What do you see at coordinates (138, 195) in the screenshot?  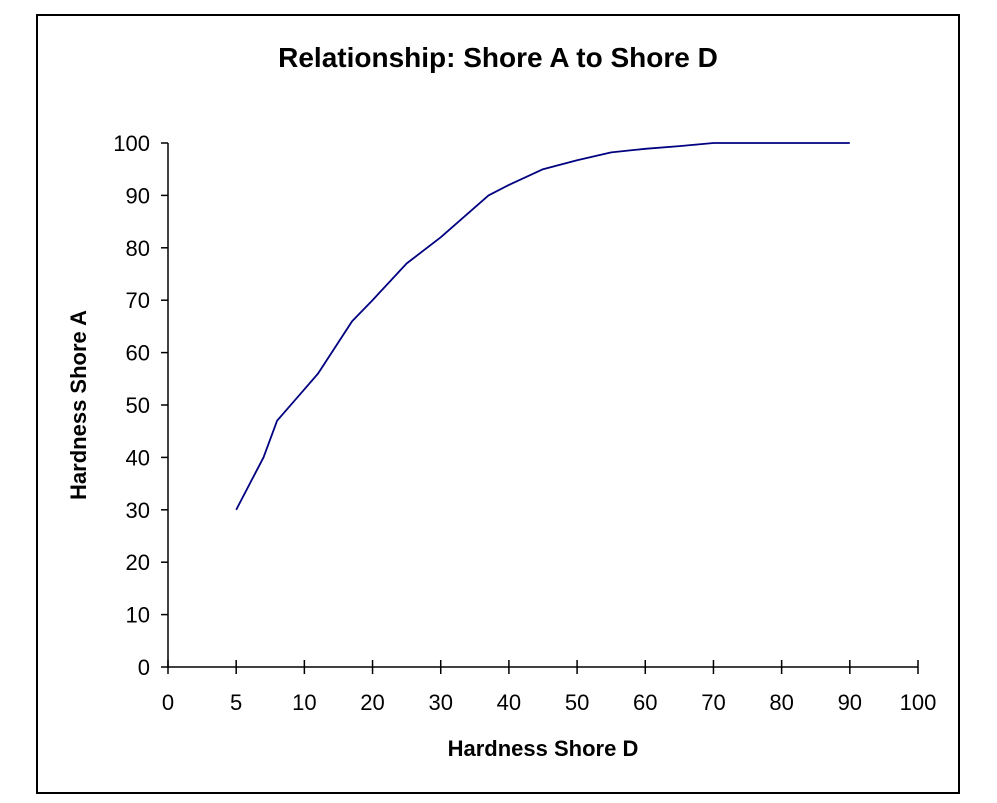 I see `y-tick-label: 90` at bounding box center [138, 195].